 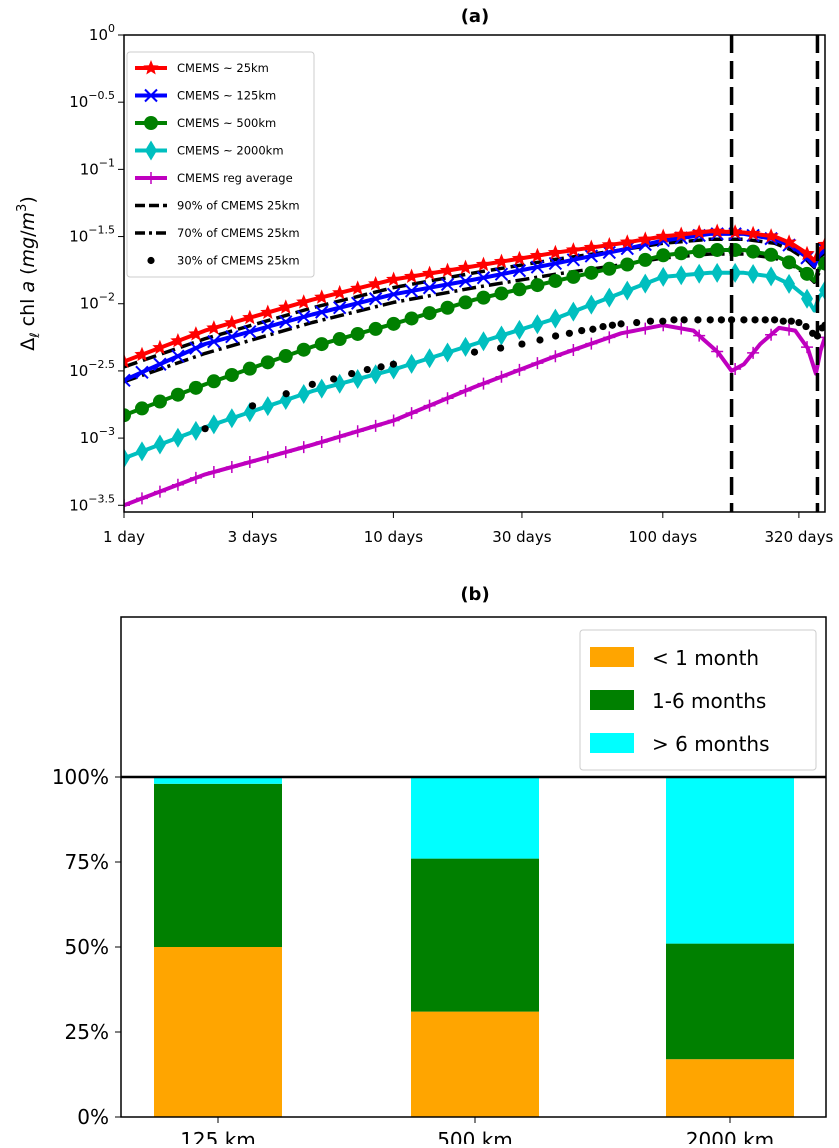 I want to click on y-tick-label: 75%, so click(x=87, y=862).